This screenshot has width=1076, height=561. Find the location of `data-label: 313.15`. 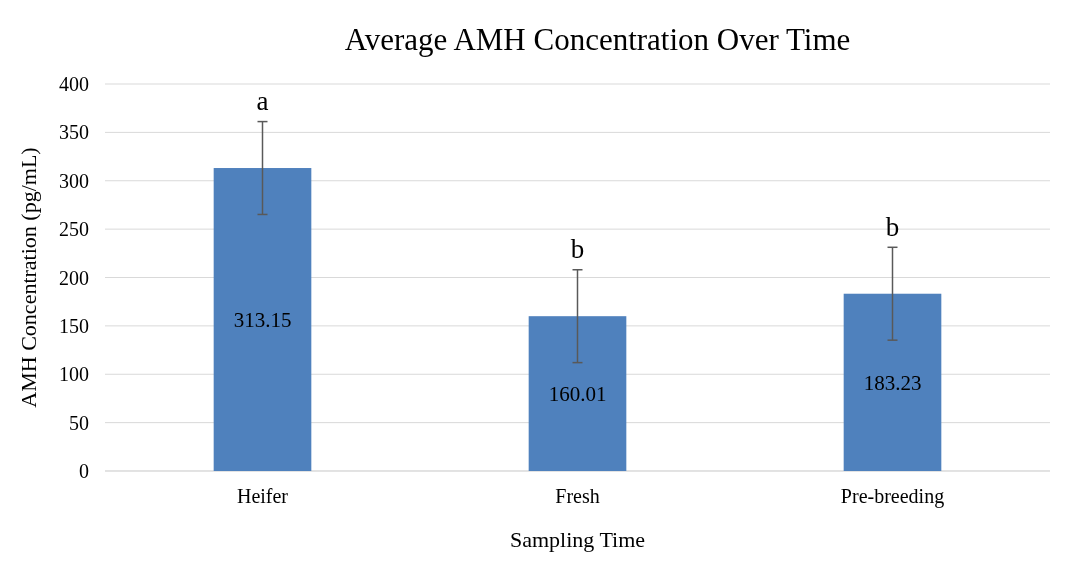

data-label: 313.15 is located at coordinates (262, 319).